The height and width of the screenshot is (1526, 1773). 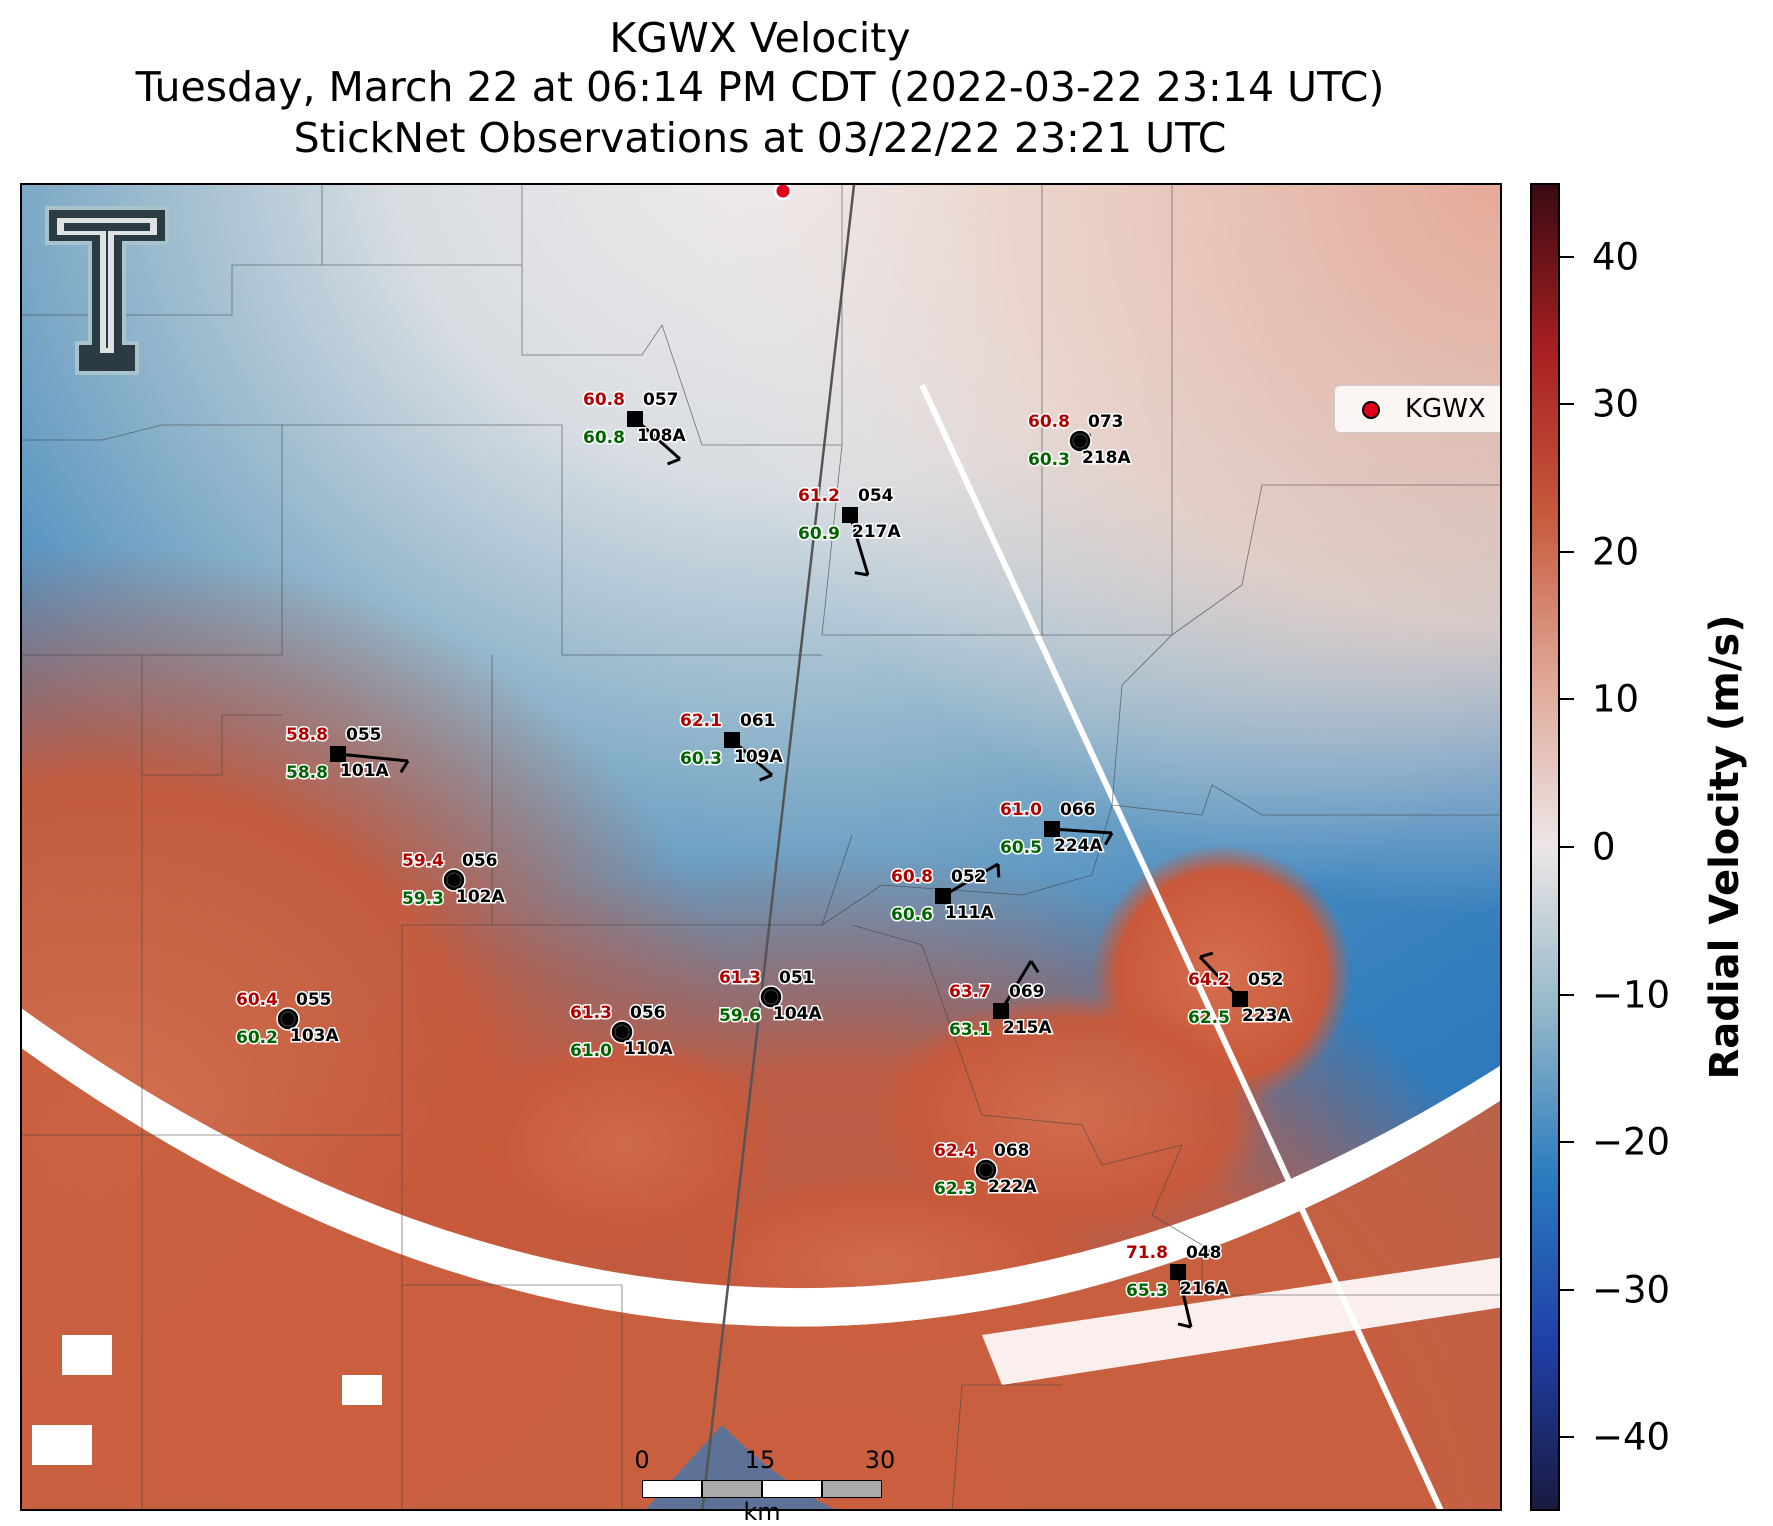 I want to click on station-plot: 62.1 061 60.3 109A, so click(x=732, y=746).